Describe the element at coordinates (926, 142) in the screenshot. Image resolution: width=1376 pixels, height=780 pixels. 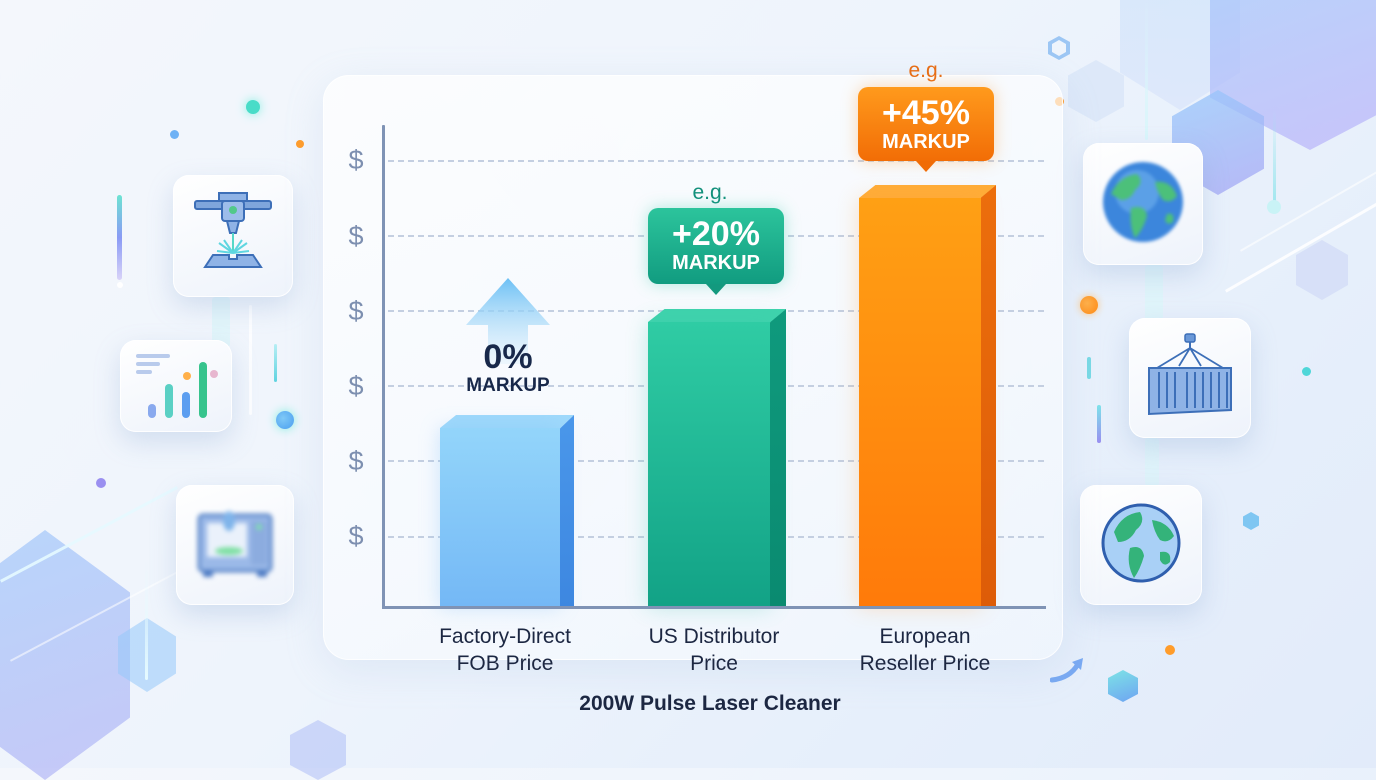
I see `eu-markup-label: MARKUP` at that location.